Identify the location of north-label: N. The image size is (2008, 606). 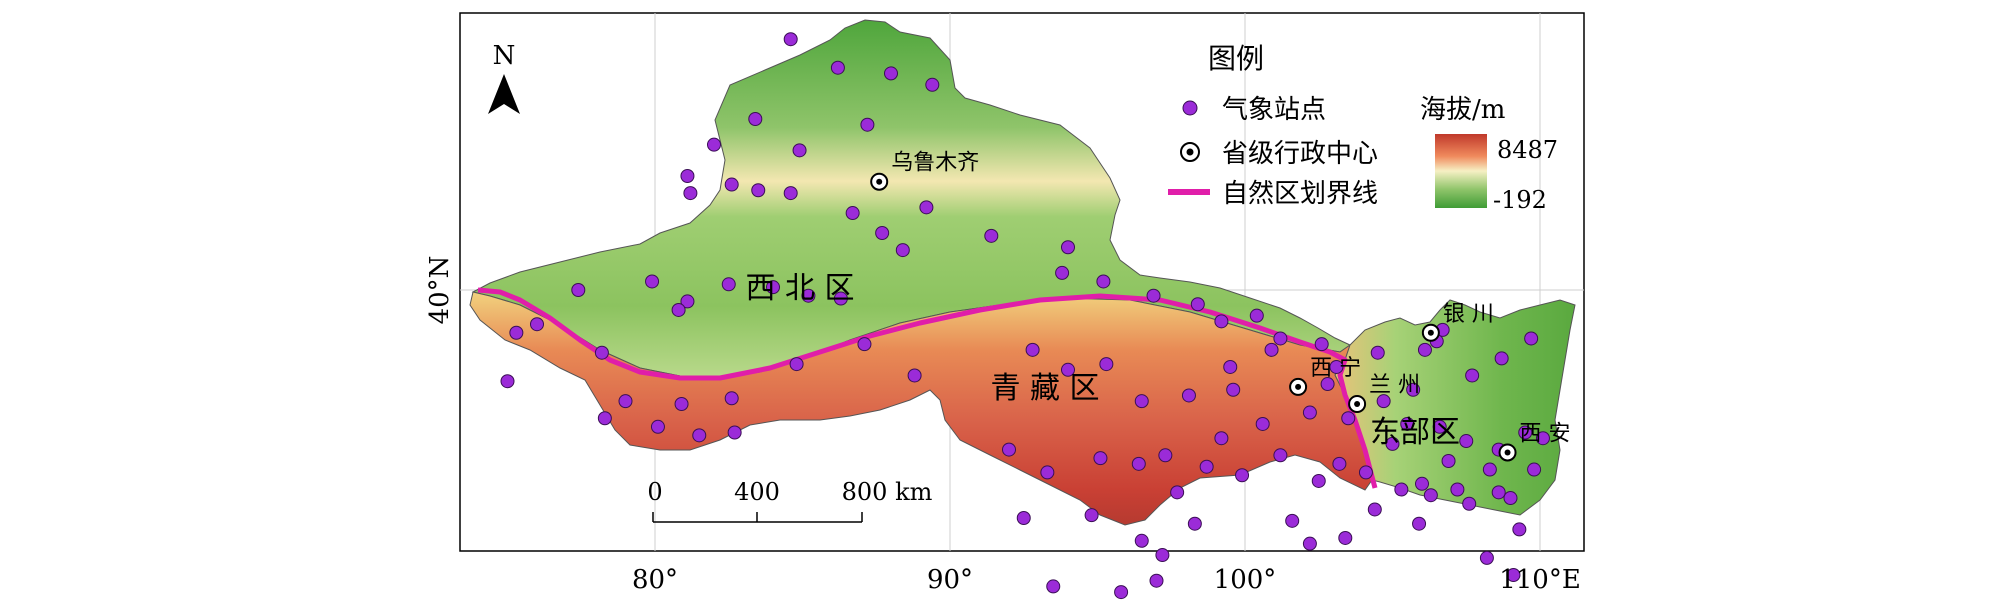
(504, 56).